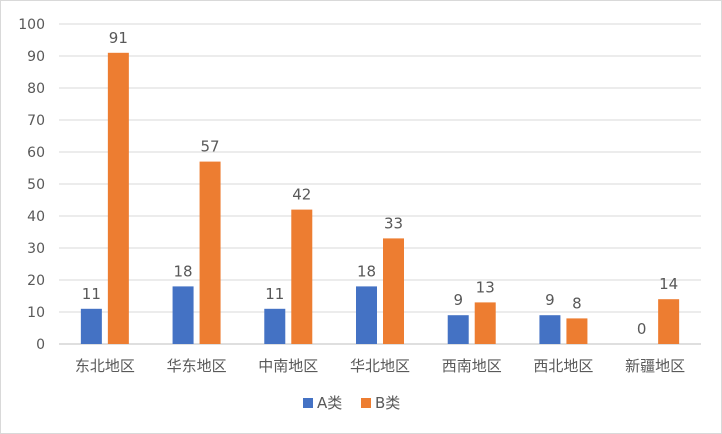 This screenshot has width=722, height=434. I want to click on y-axis-ticks: 0 10 20 30 40 50 60 70 80 90 100, so click(31, 185).